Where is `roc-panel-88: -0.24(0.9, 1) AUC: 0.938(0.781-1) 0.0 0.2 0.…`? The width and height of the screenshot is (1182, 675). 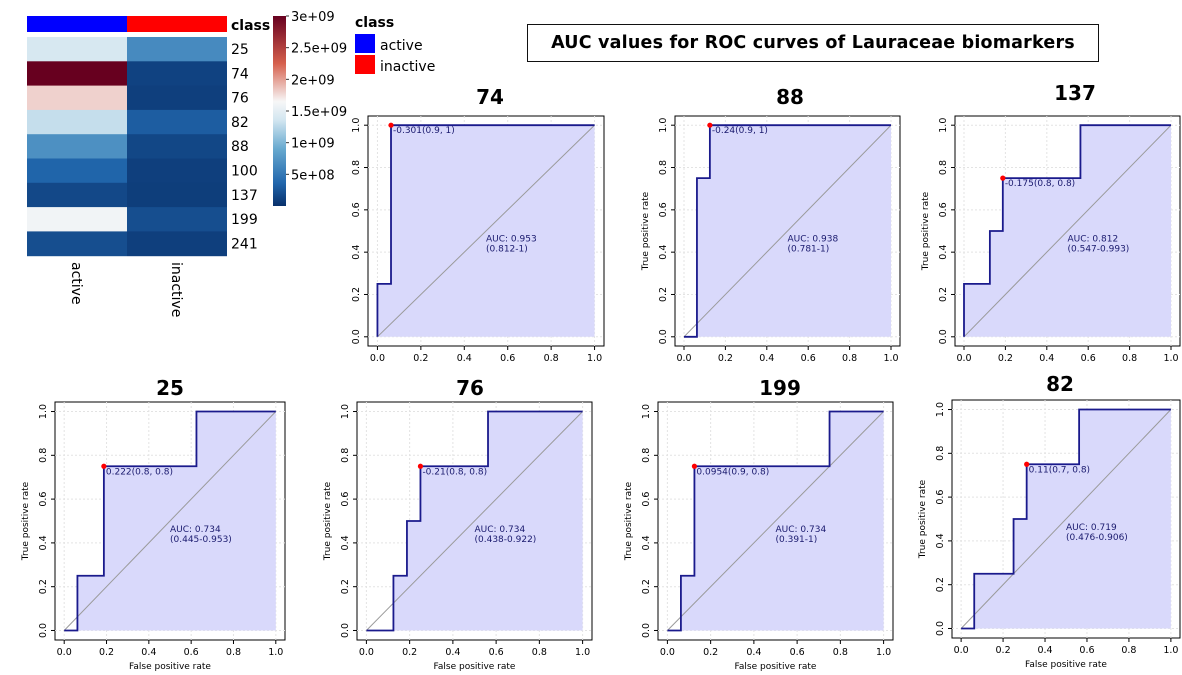
roc-panel-88: -0.24(0.9, 1) AUC: 0.938(0.781-1) 0.0 0.2 0.… is located at coordinates (771, 224).